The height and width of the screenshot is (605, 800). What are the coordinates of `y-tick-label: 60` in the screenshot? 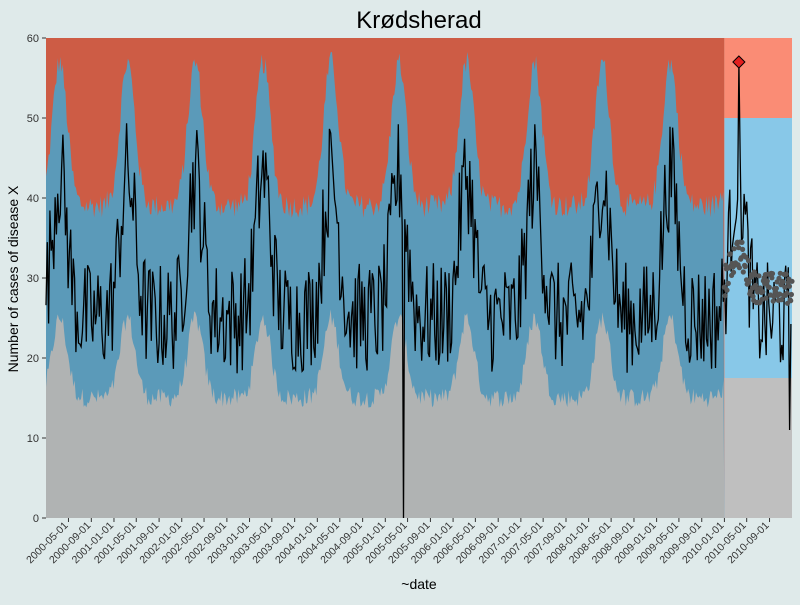 It's located at (33, 39).